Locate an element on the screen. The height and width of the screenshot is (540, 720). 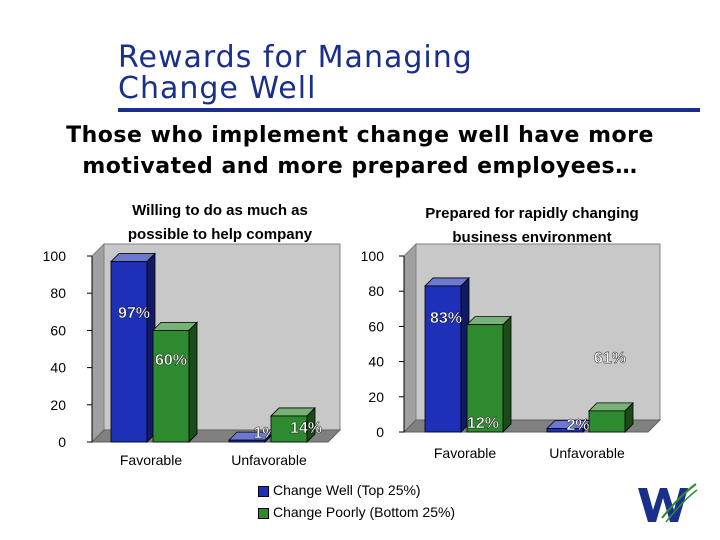
legend-swatch-change-well is located at coordinates (263, 491).